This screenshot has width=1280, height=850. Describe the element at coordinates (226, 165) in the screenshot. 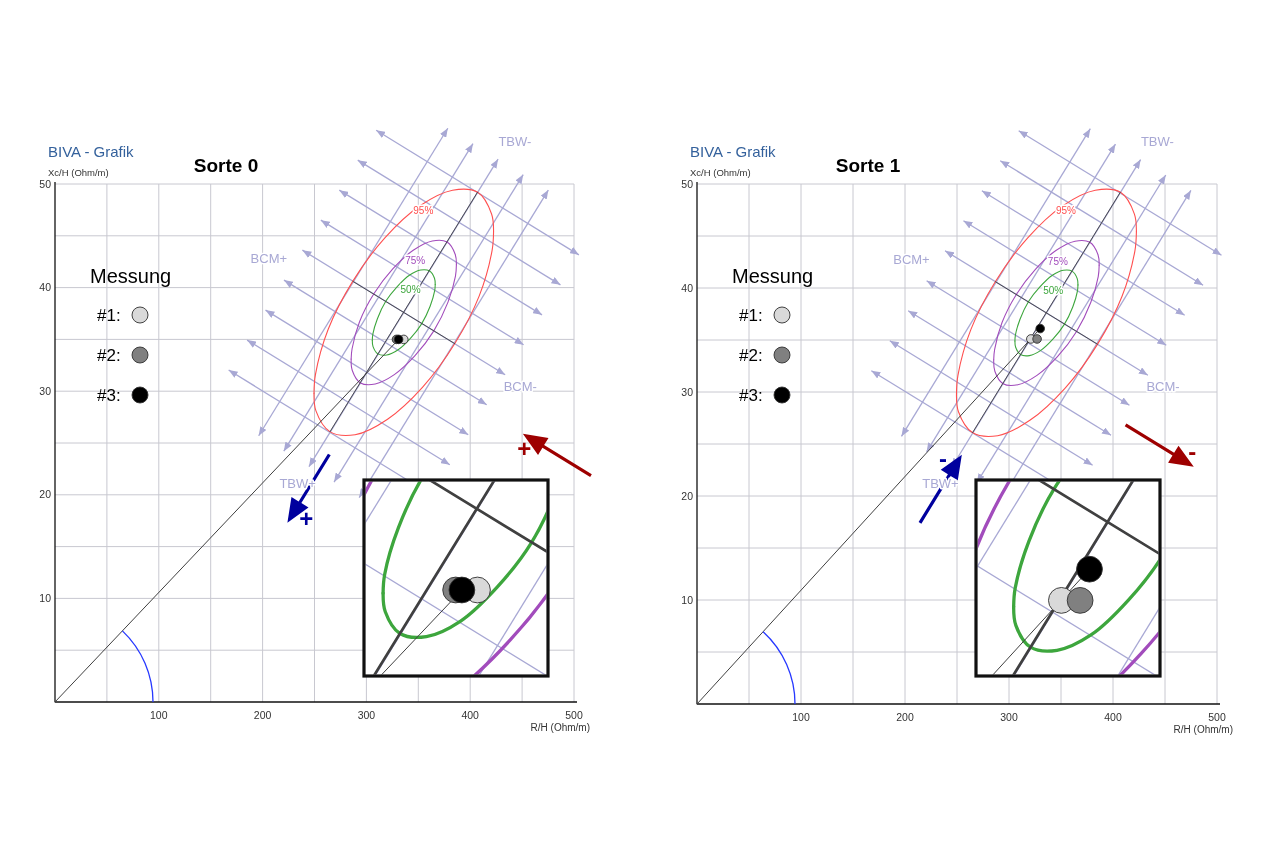

I see `chart-title: Sorte 0` at that location.